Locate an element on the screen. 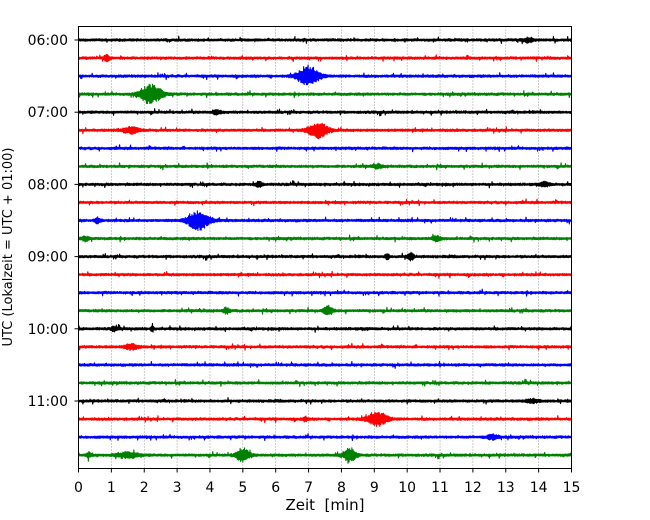 Image resolution: width=650 pixels, height=520 pixels. x-tick-label: 0 is located at coordinates (78, 488).